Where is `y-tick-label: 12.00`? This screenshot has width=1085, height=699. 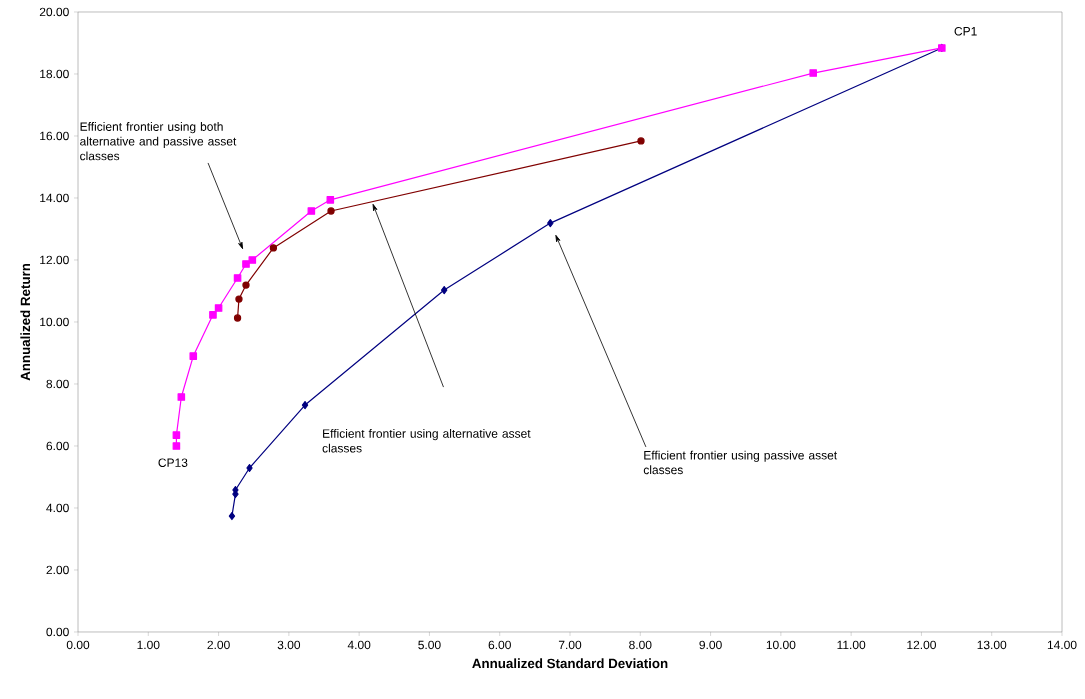
y-tick-label: 12.00 is located at coordinates (54, 260).